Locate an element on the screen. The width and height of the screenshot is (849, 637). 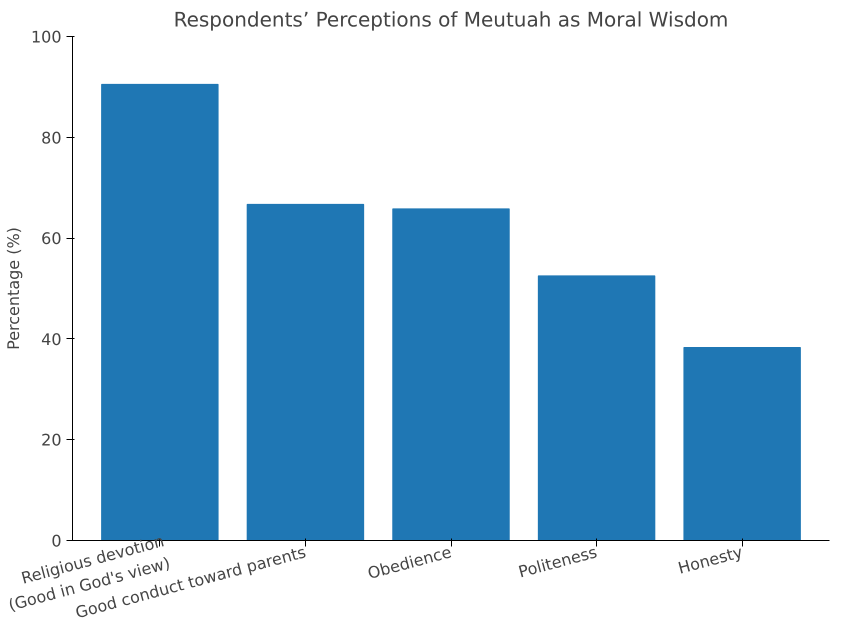
y-tick-label: 100 is located at coordinates (46, 37).